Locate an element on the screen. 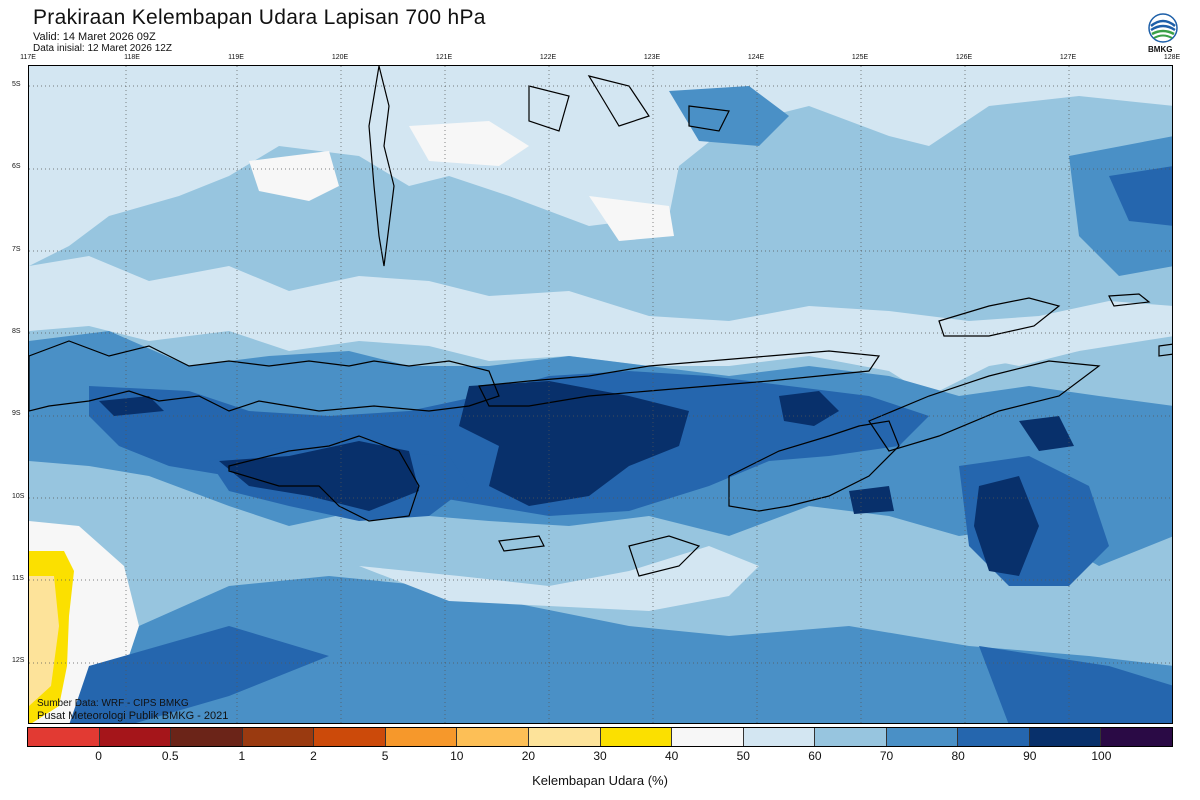  light-field-south is located at coordinates (559, 578).